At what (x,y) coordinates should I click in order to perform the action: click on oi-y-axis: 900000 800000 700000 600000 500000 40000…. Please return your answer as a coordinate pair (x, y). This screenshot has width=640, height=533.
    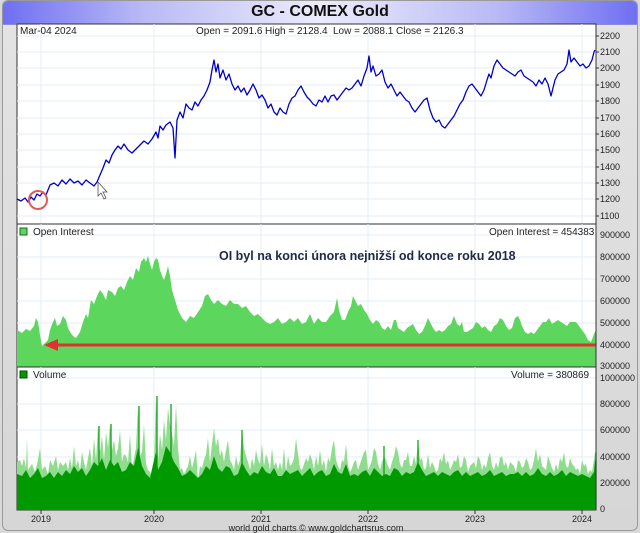
    Looking at the image, I should click on (612, 297).